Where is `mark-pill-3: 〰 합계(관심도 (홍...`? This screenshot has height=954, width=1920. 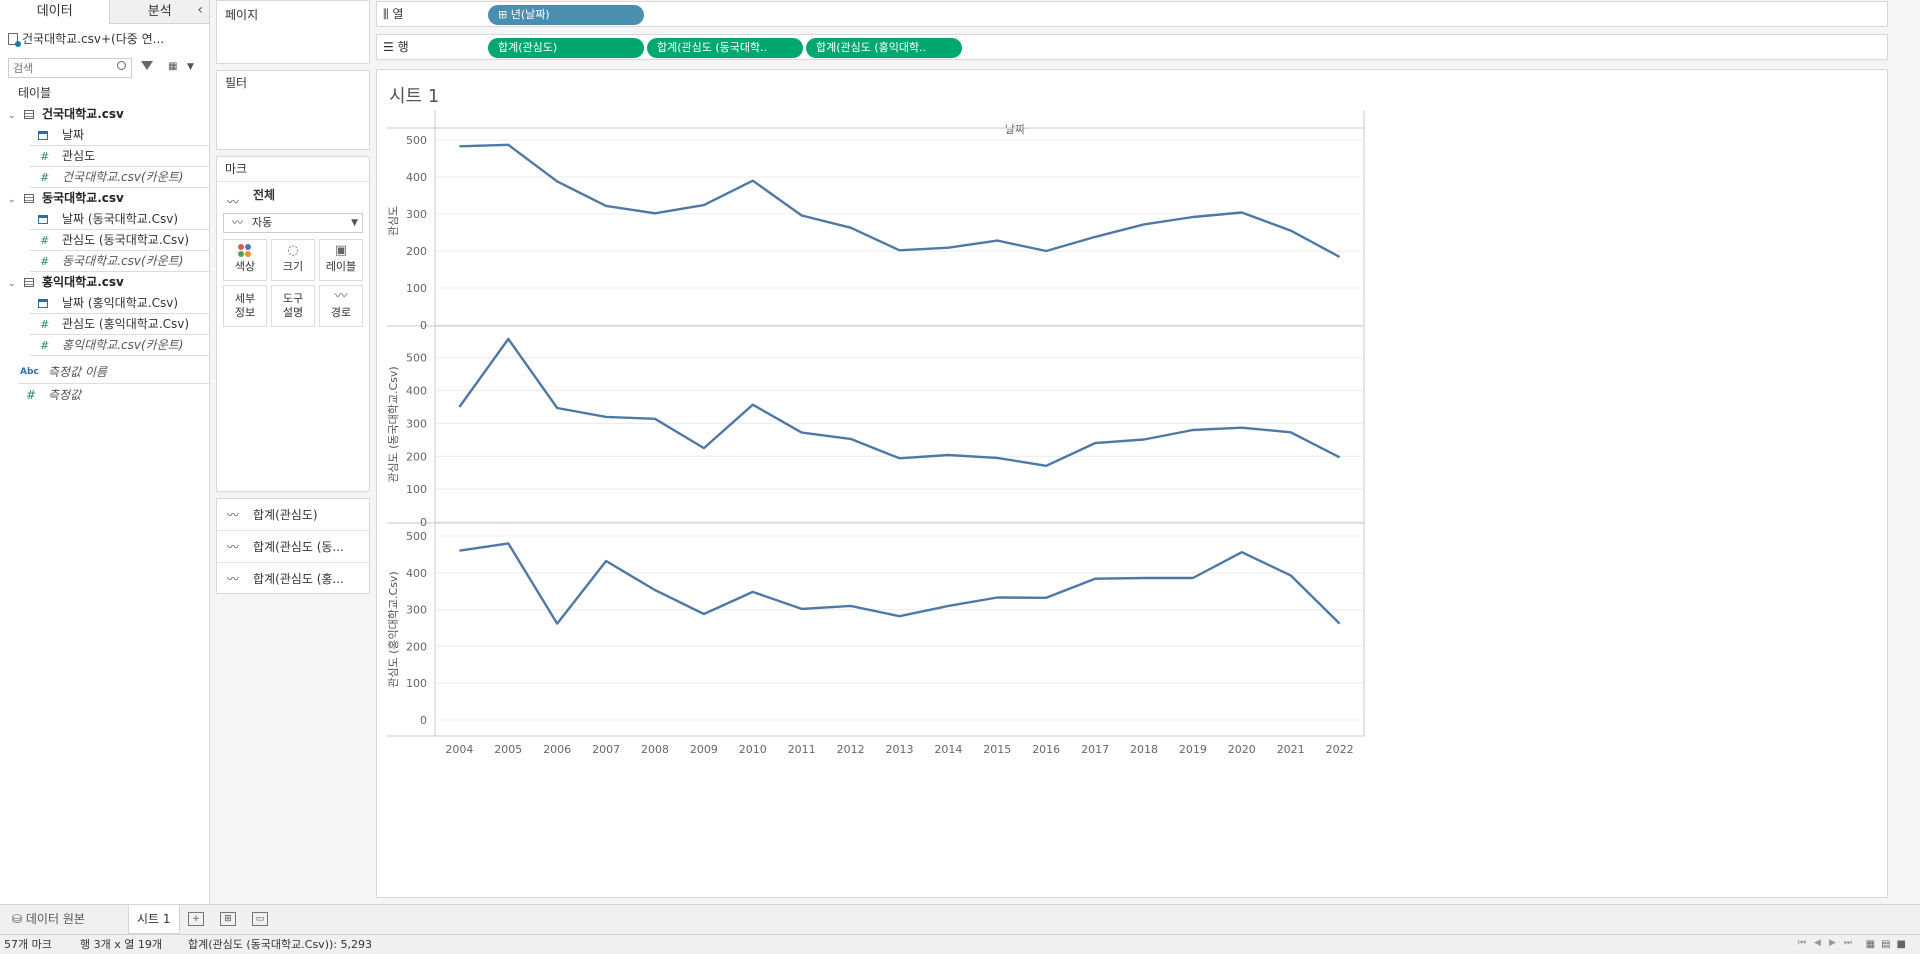 mark-pill-3: 〰 합계(관심도 (홍... is located at coordinates (293, 578).